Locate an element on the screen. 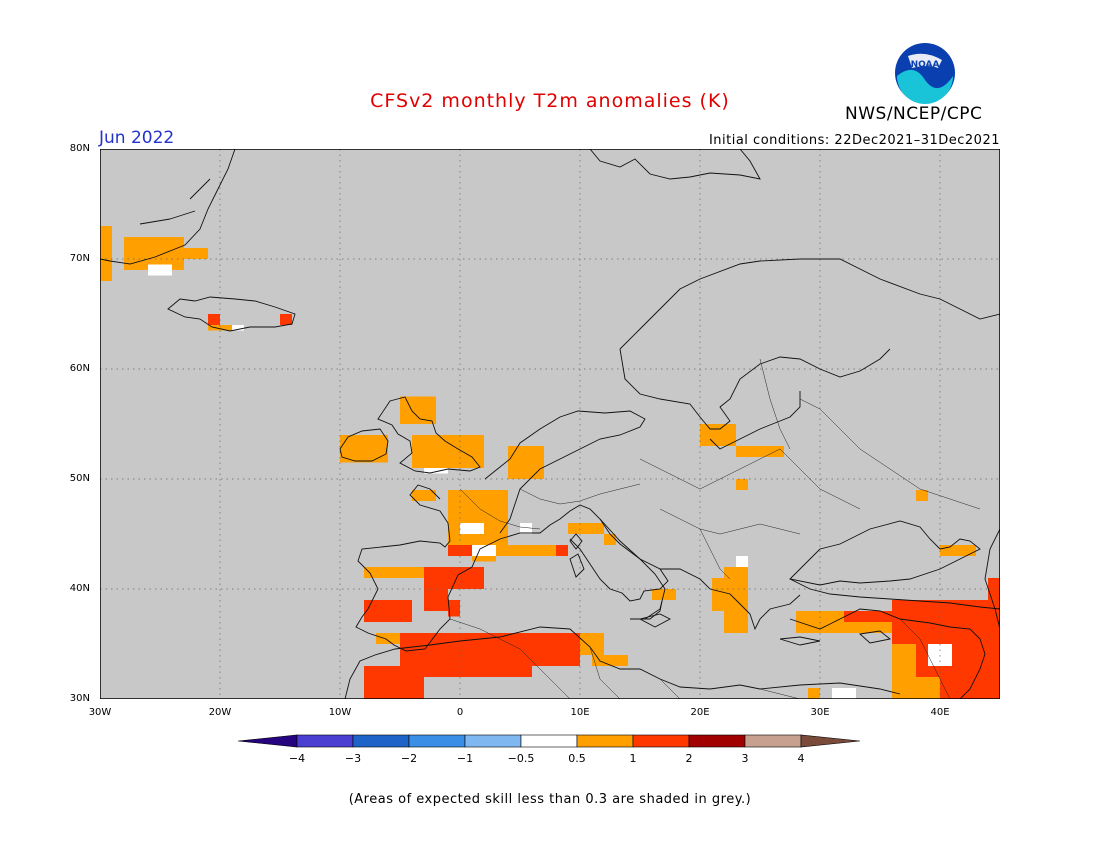  colorbar is located at coordinates (549, 741).